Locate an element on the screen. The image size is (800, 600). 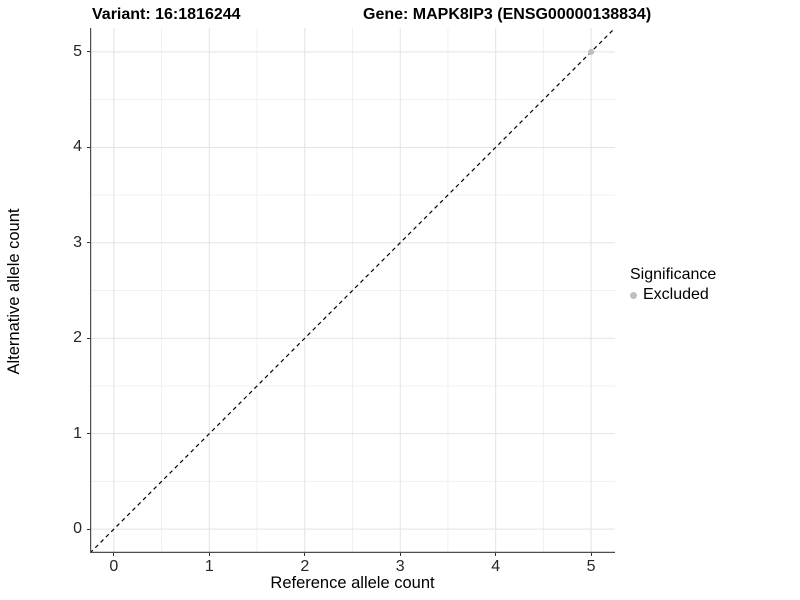
x-tick-label: 4 is located at coordinates (496, 566).